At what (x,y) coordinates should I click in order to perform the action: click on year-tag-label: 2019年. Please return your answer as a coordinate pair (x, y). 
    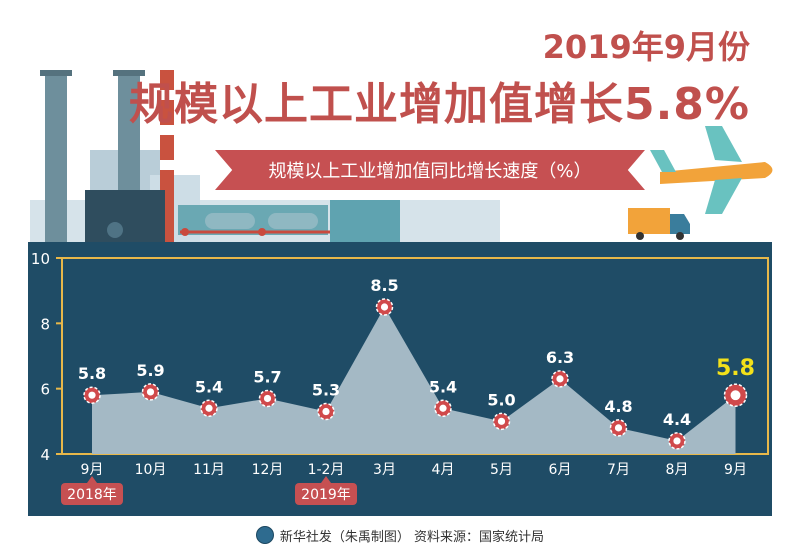
    Looking at the image, I should click on (326, 495).